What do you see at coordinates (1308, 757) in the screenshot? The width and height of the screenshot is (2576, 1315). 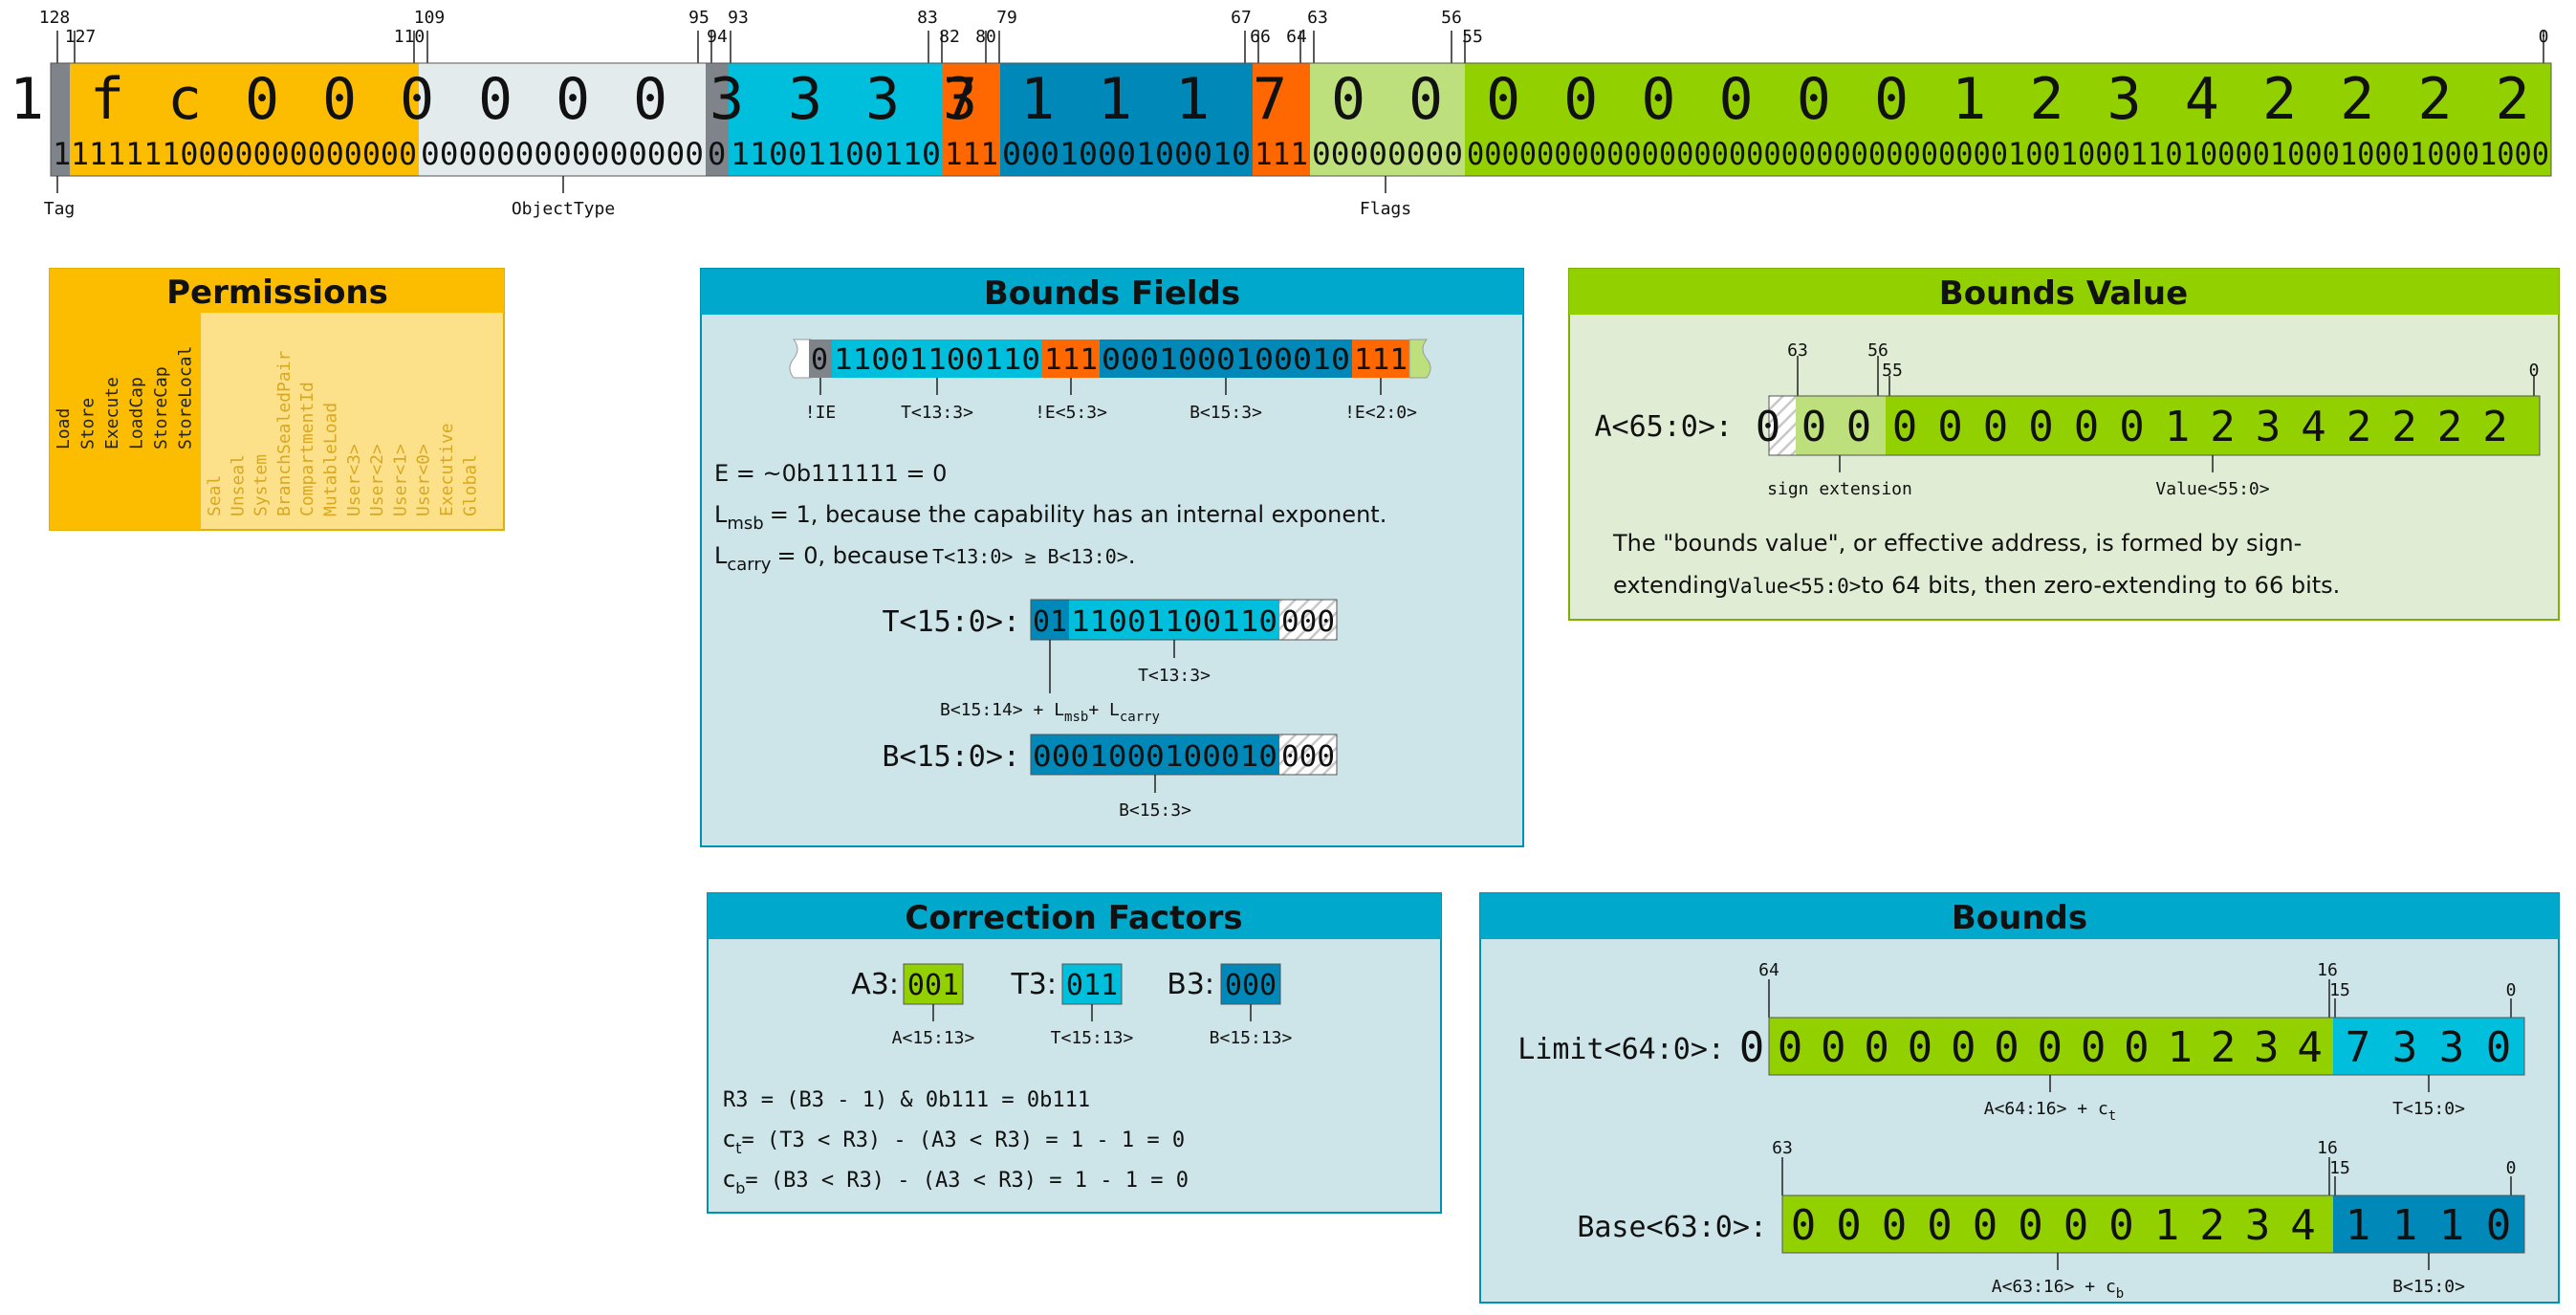 I see `bf-b-part-lo: 000` at bounding box center [1308, 757].